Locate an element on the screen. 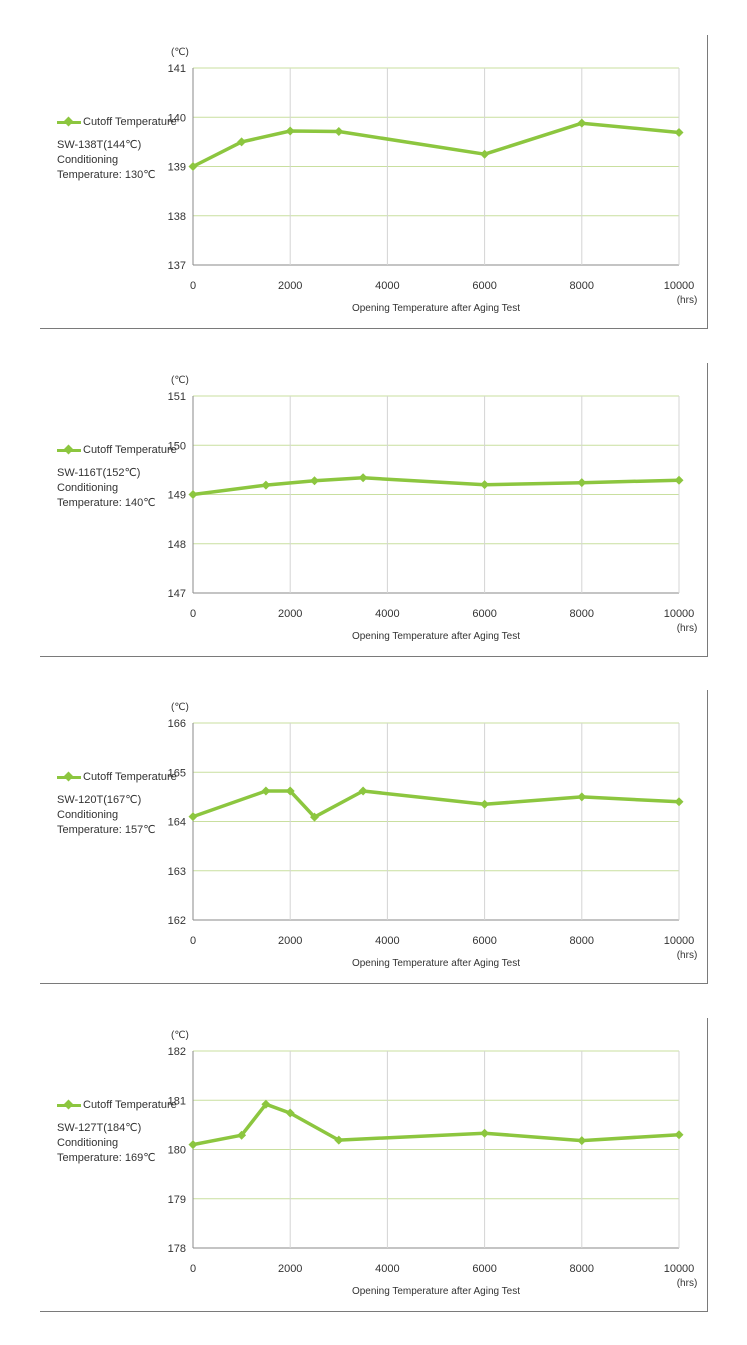  y-tick-label: 182 is located at coordinates (177, 1052).